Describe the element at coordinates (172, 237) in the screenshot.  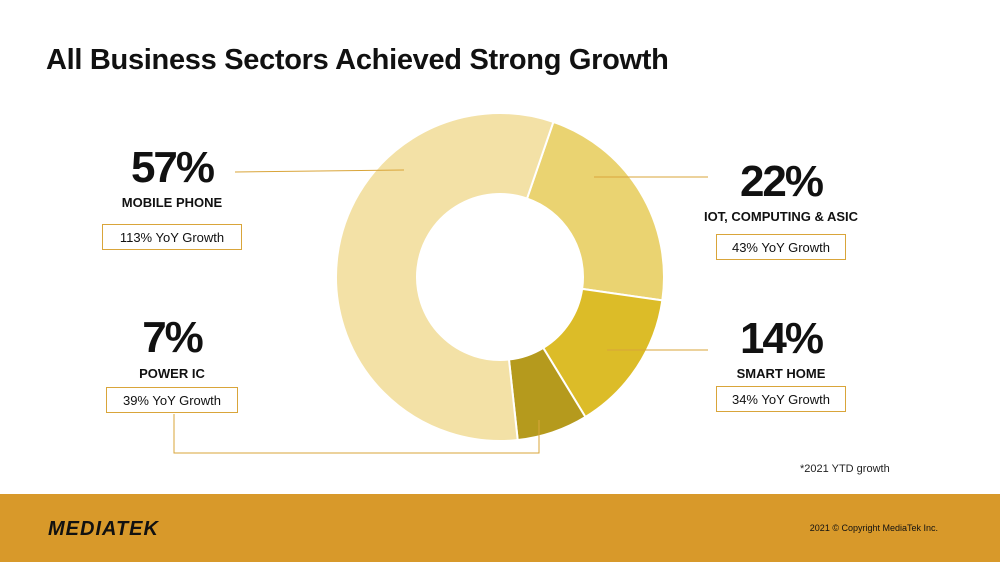
I see `mobile-phone-growth: 113% YoY Growth` at that location.